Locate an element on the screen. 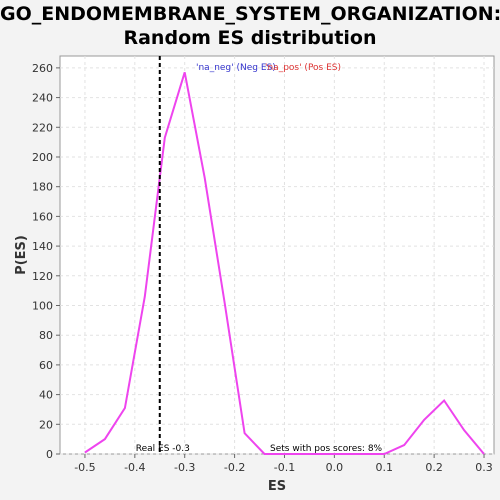  y-tick-label: 0 is located at coordinates (49, 454).